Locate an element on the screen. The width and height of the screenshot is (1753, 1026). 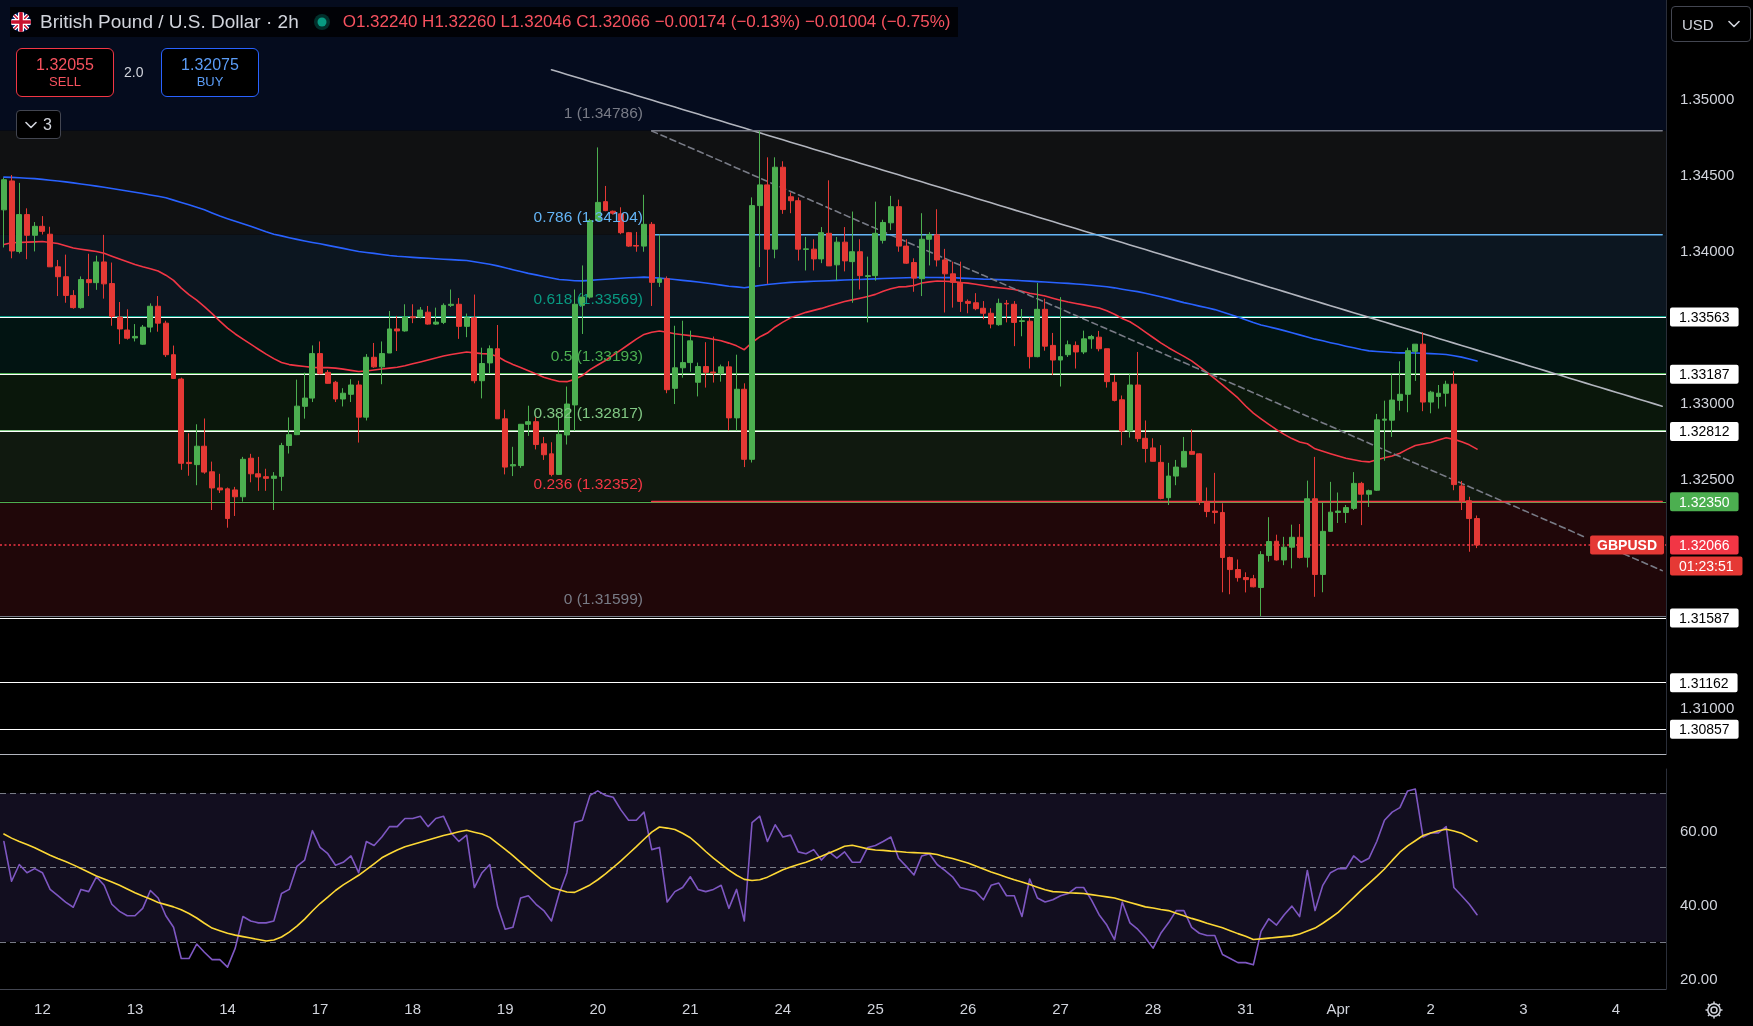
annotation: BUY is located at coordinates (210, 82).